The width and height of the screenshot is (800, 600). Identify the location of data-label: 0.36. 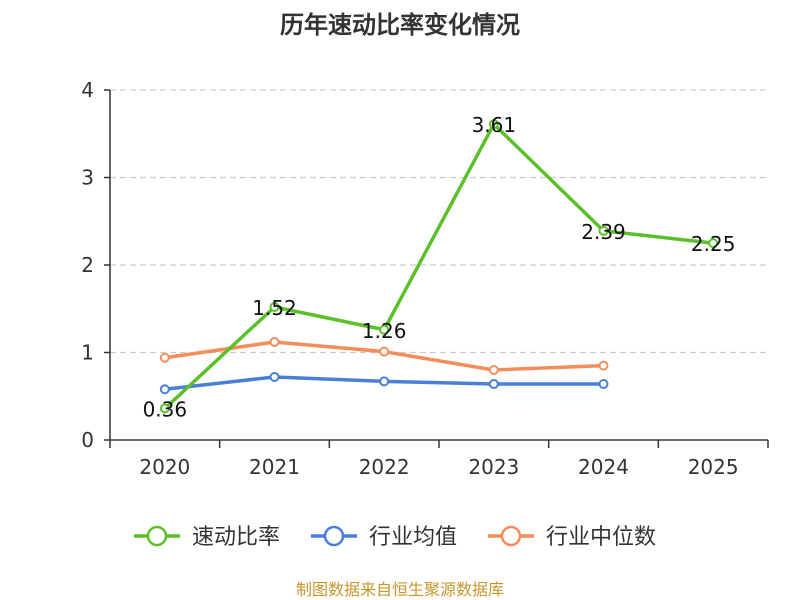
(165, 410).